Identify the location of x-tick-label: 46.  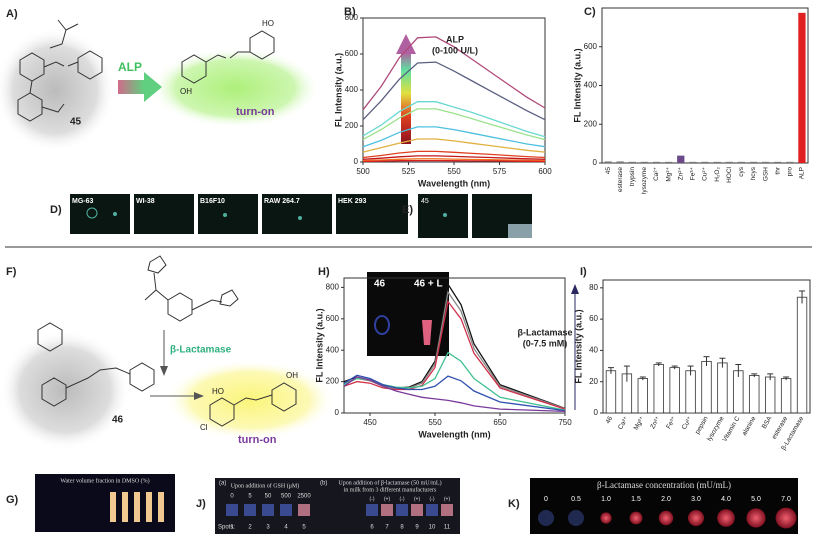
(610, 420).